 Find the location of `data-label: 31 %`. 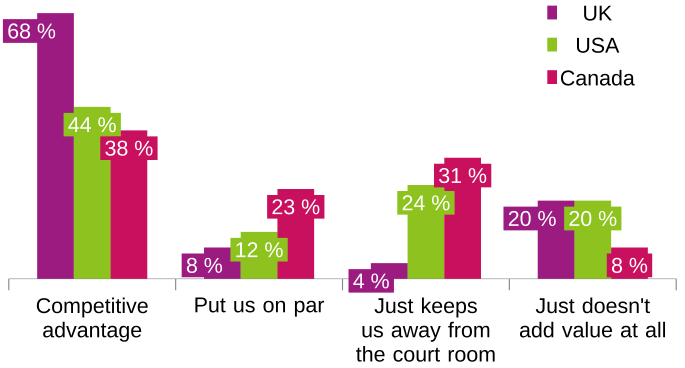

data-label: 31 % is located at coordinates (462, 175).